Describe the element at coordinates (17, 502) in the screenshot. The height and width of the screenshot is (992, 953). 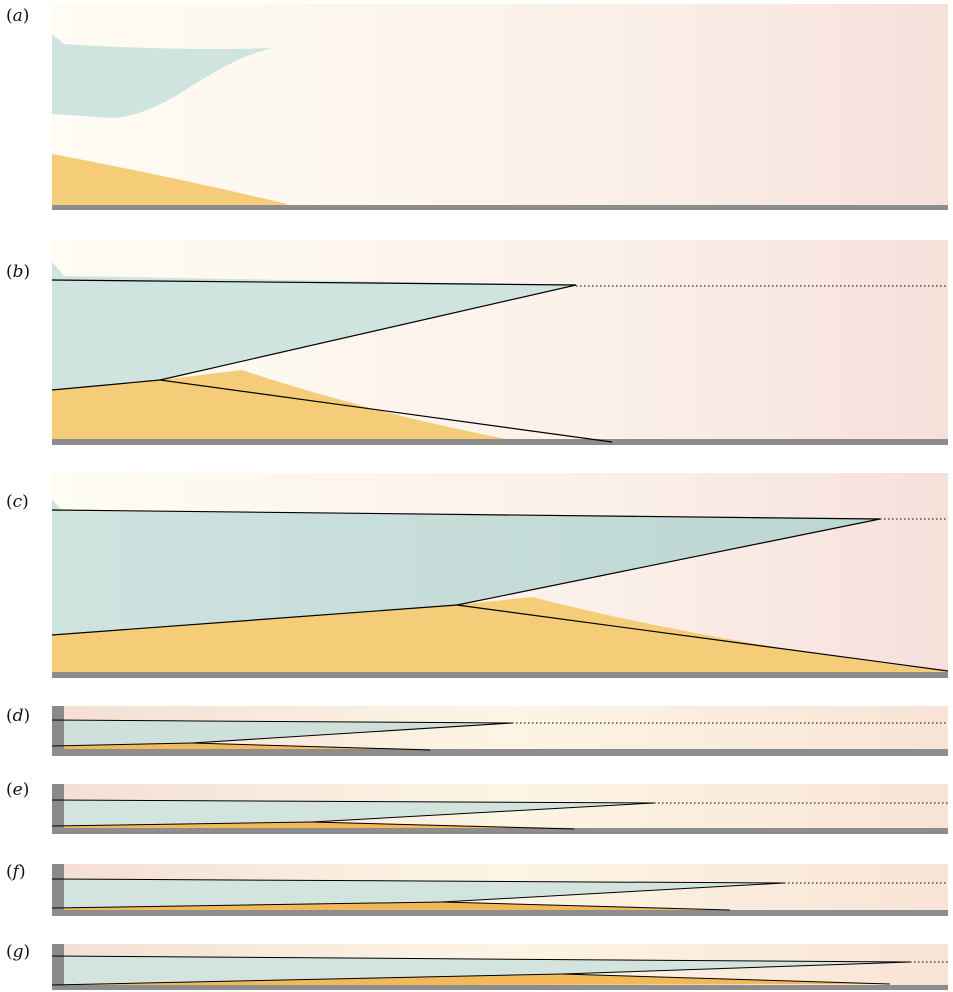
I see `panel-label-c: (c)` at that location.